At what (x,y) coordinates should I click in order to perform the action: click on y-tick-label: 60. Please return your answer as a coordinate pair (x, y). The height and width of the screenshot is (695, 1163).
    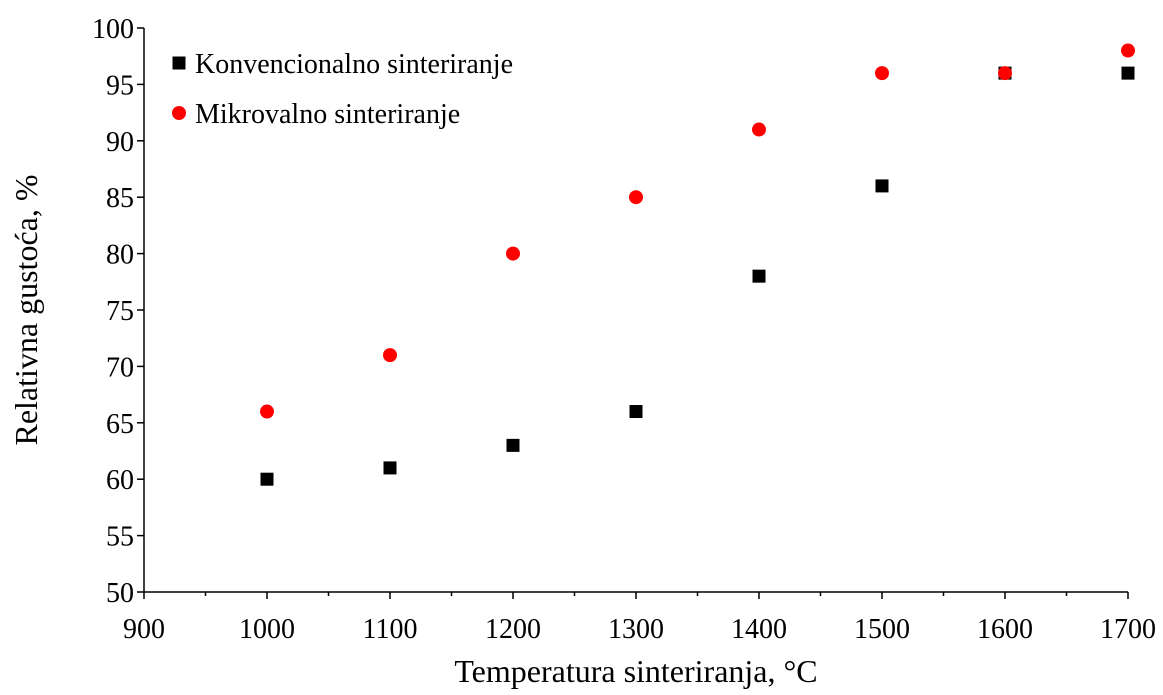
    Looking at the image, I should click on (120, 480).